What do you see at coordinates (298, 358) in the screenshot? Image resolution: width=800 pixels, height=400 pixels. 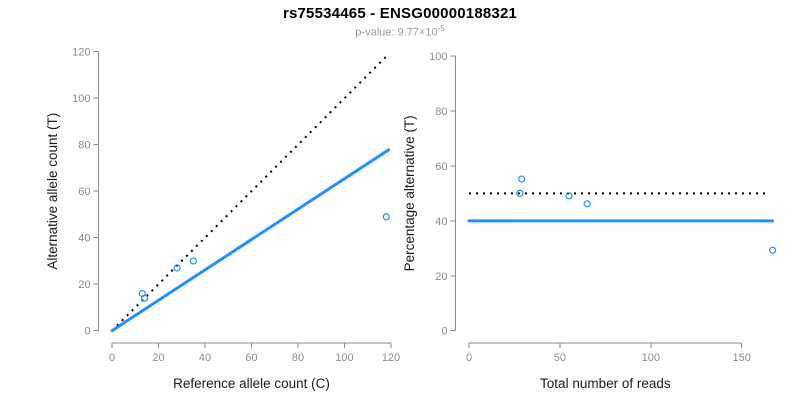 I see `x-tick-label: 80` at bounding box center [298, 358].